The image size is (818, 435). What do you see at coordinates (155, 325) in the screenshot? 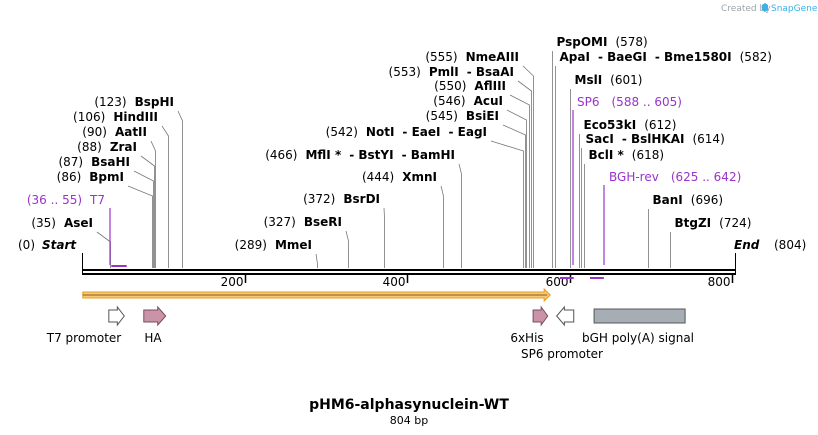
I see `feature-ha: HA` at bounding box center [155, 325].